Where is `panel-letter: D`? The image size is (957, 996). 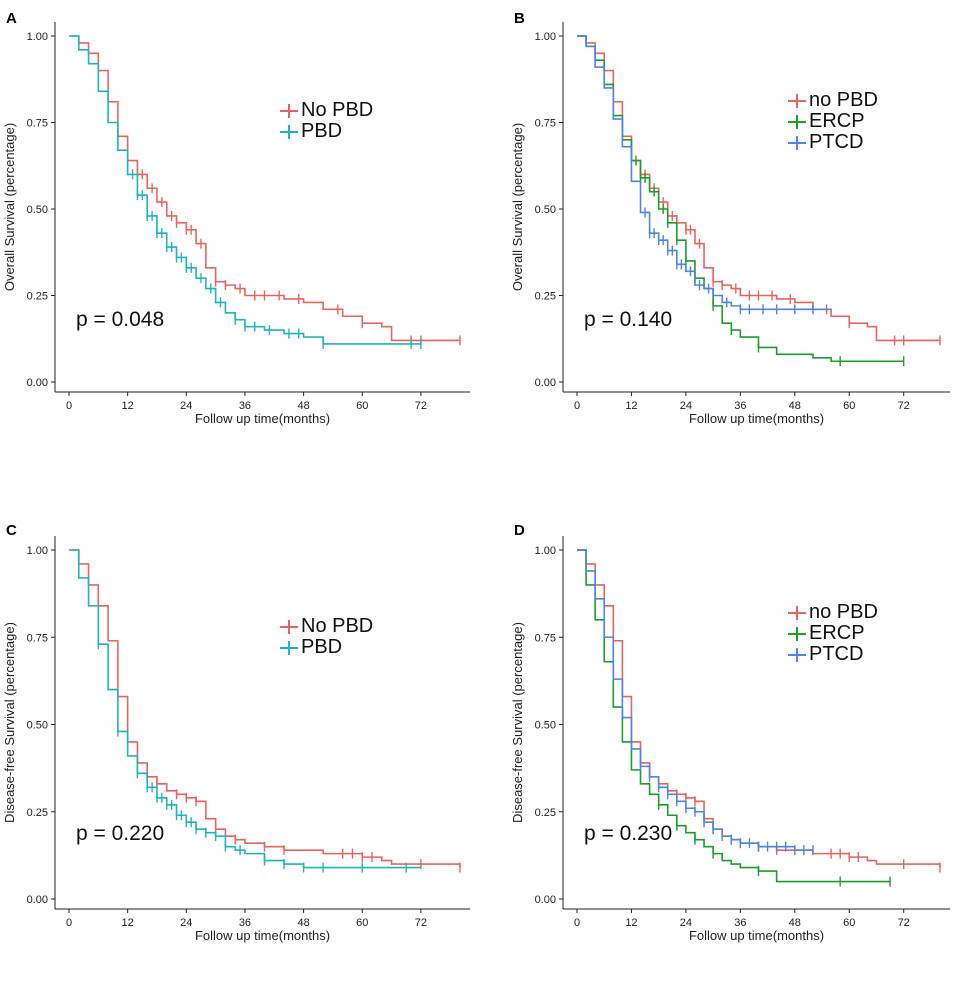
panel-letter: D is located at coordinates (519, 530).